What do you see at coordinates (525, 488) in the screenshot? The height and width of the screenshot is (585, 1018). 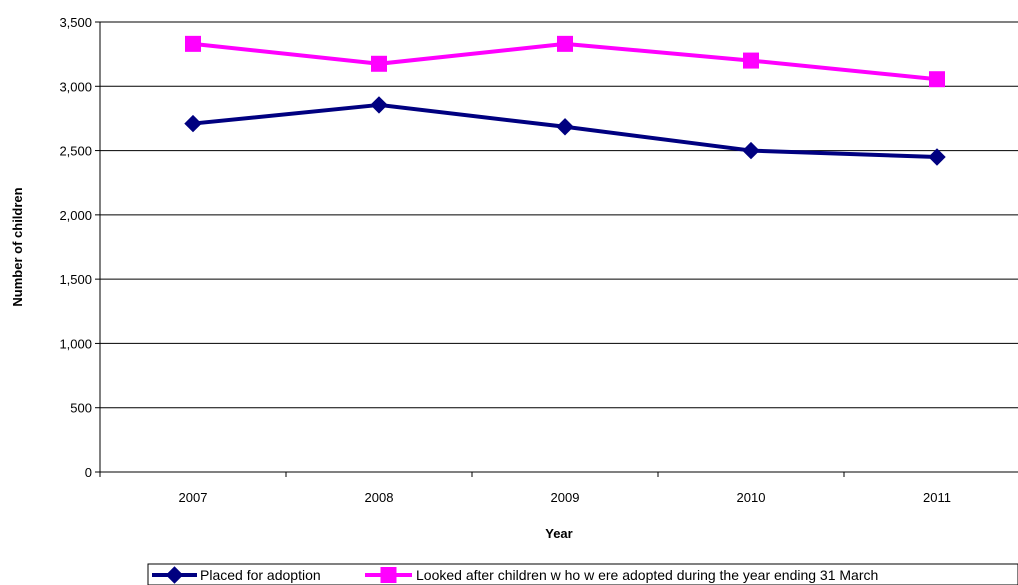 I see `x-tick-labels: 2007 2008 2009 2010 2011` at bounding box center [525, 488].